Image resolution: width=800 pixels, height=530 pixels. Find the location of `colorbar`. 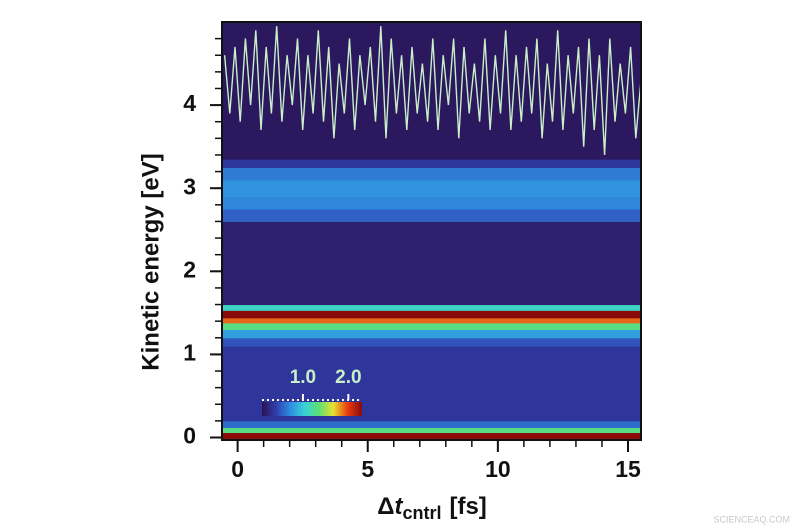

colorbar is located at coordinates (312, 409).